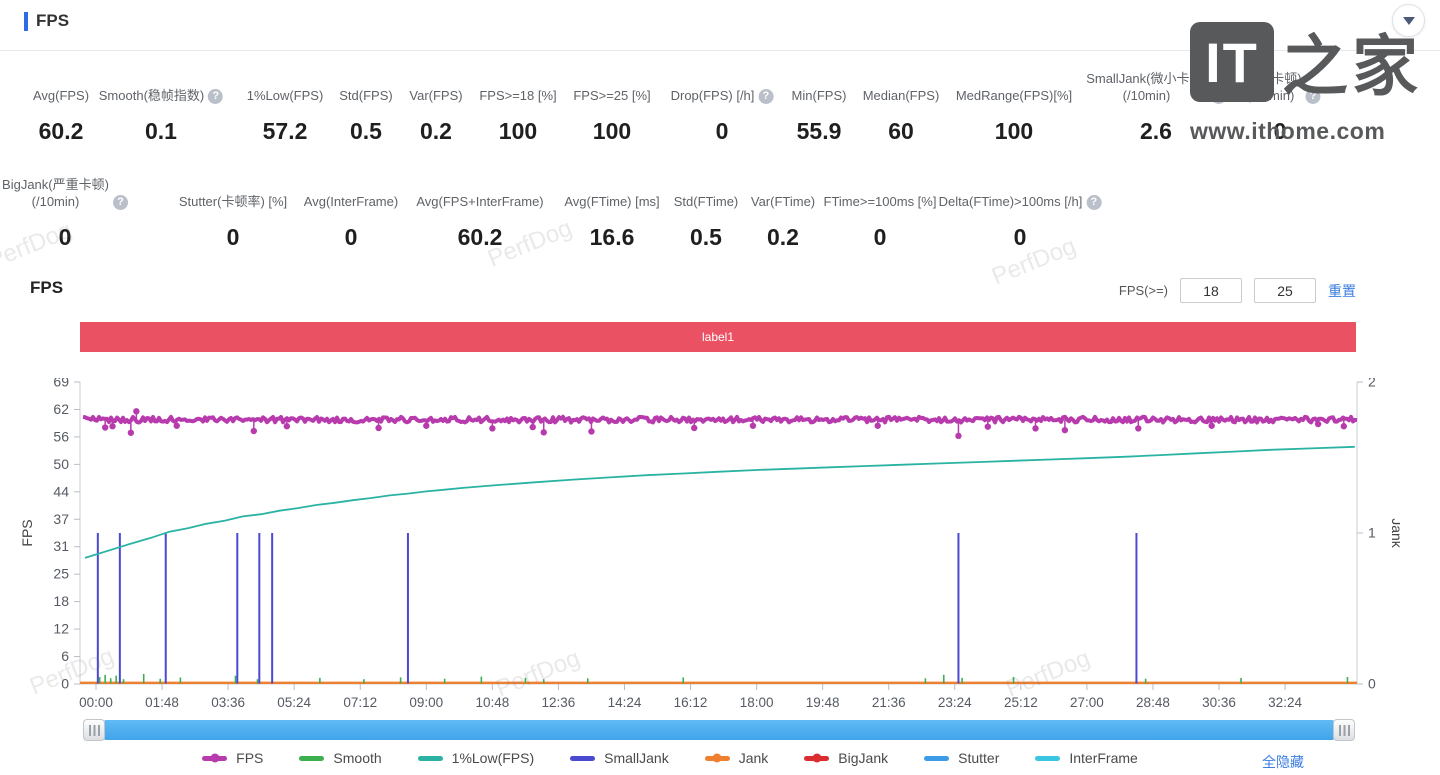  I want to click on legend-item-stutter: Stutter, so click(961, 758).